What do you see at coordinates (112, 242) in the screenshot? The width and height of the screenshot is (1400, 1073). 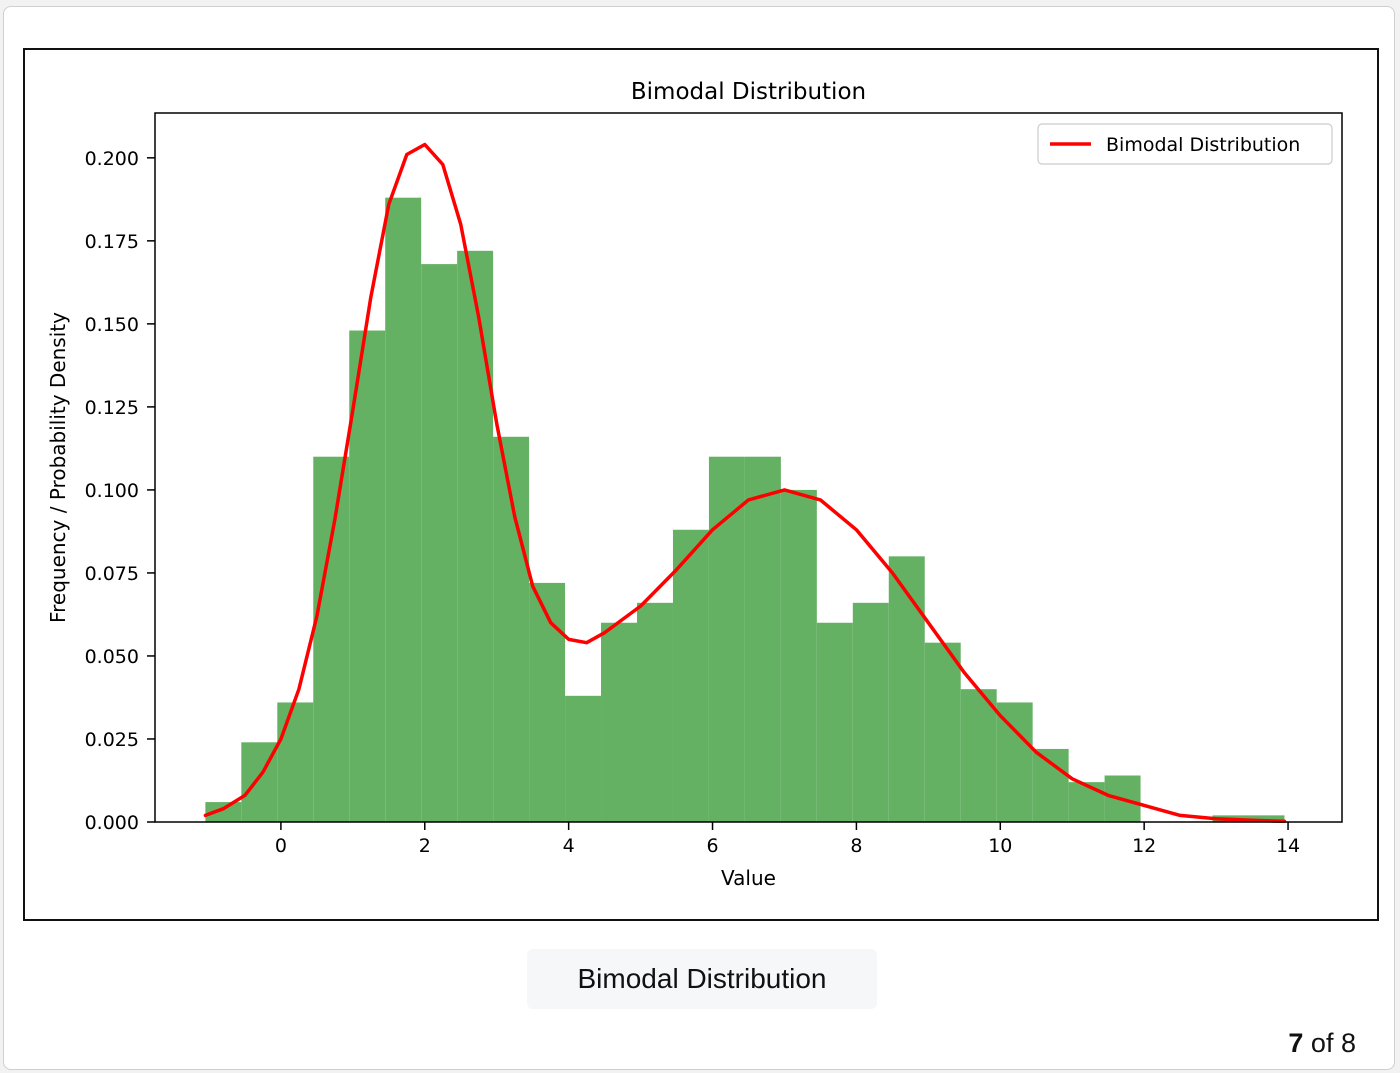 I see `y-tick-label: 0.175` at bounding box center [112, 242].